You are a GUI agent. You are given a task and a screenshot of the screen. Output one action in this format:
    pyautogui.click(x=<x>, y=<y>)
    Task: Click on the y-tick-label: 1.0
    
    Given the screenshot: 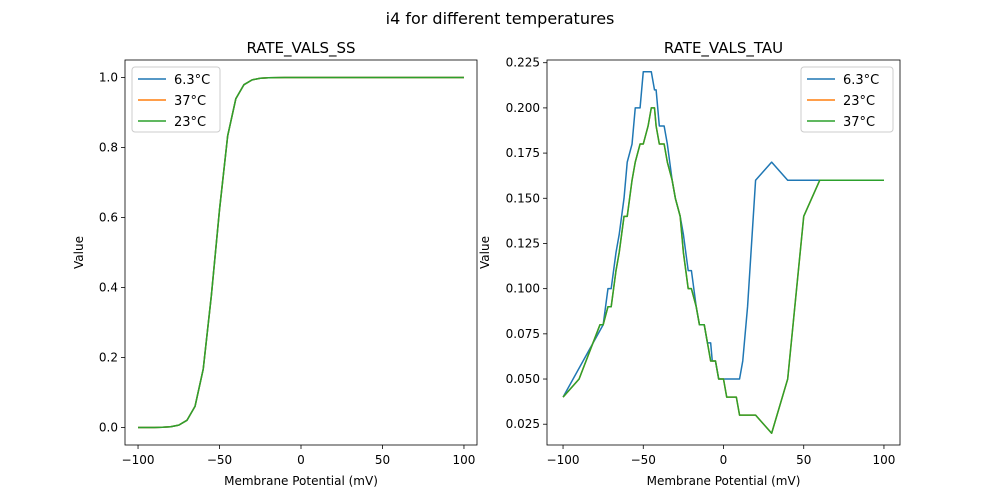 What is the action you would take?
    pyautogui.click(x=108, y=78)
    